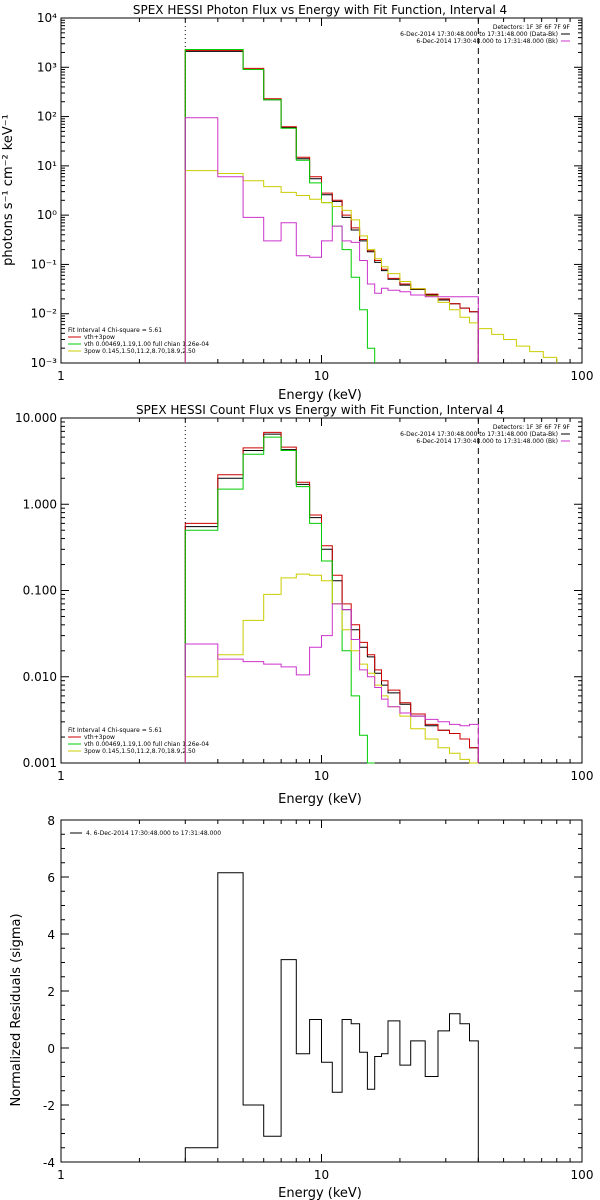 The height and width of the screenshot is (1200, 600). Describe the element at coordinates (279, 600) in the screenshot. I see `count-flux-series-2-step-line` at that location.